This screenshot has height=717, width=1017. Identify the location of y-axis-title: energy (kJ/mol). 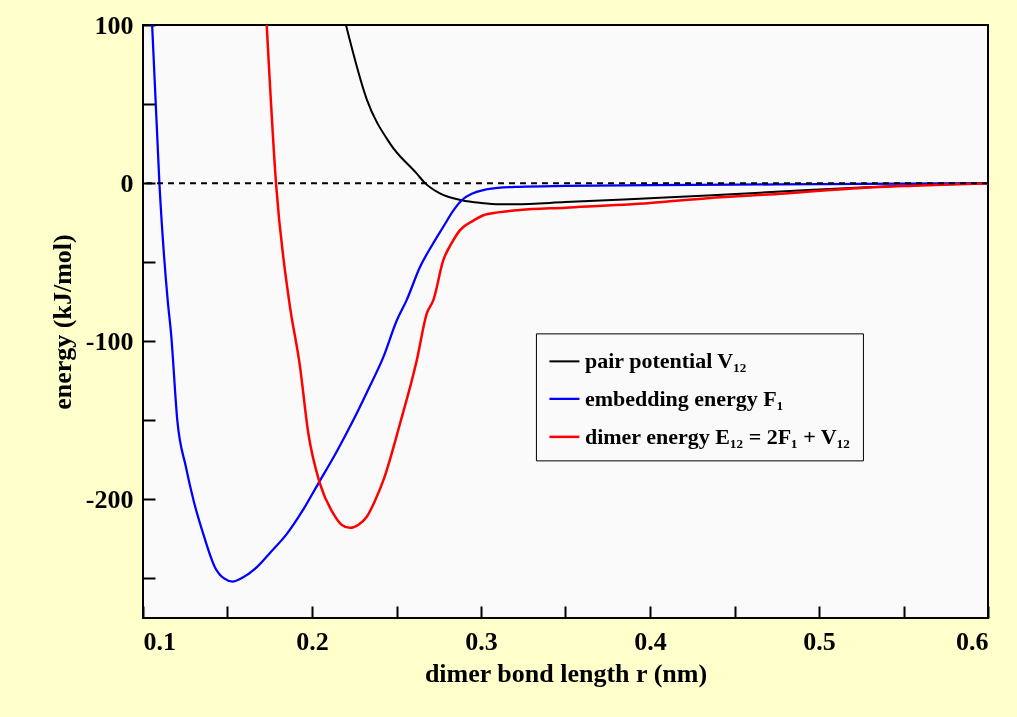
(62, 322).